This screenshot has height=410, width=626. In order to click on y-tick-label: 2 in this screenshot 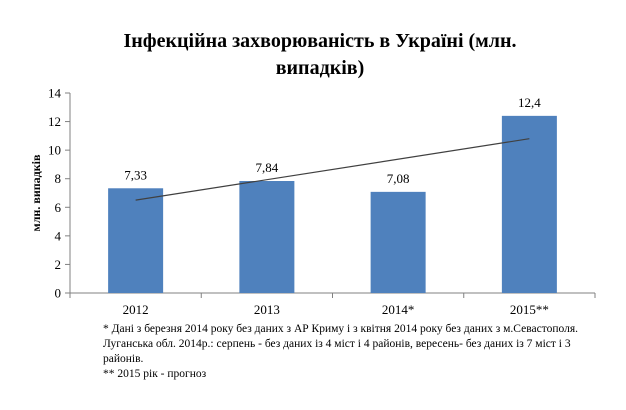, I will do `click(58, 264)`.